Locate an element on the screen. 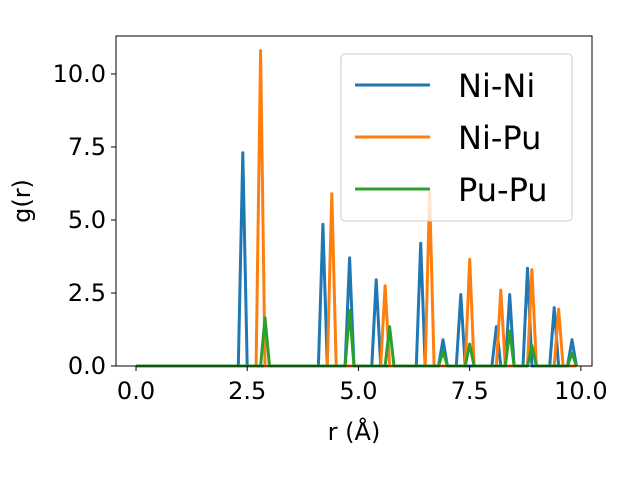 Image resolution: width=640 pixels, height=480 pixels. y-tick-label: 2.5 is located at coordinates (87, 293).